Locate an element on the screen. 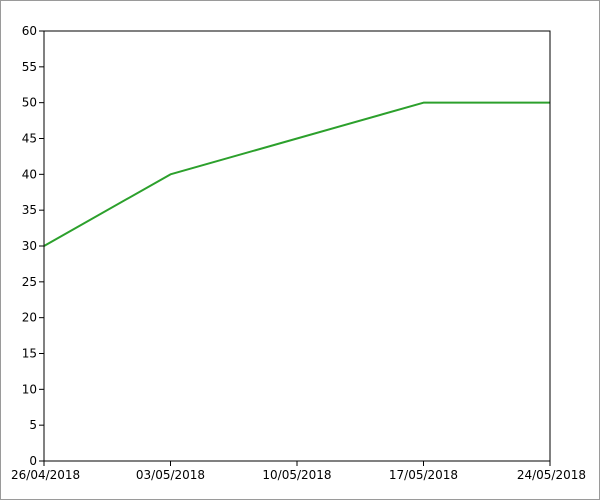 This screenshot has height=500, width=600. y-tick-label: 55 is located at coordinates (29, 67).